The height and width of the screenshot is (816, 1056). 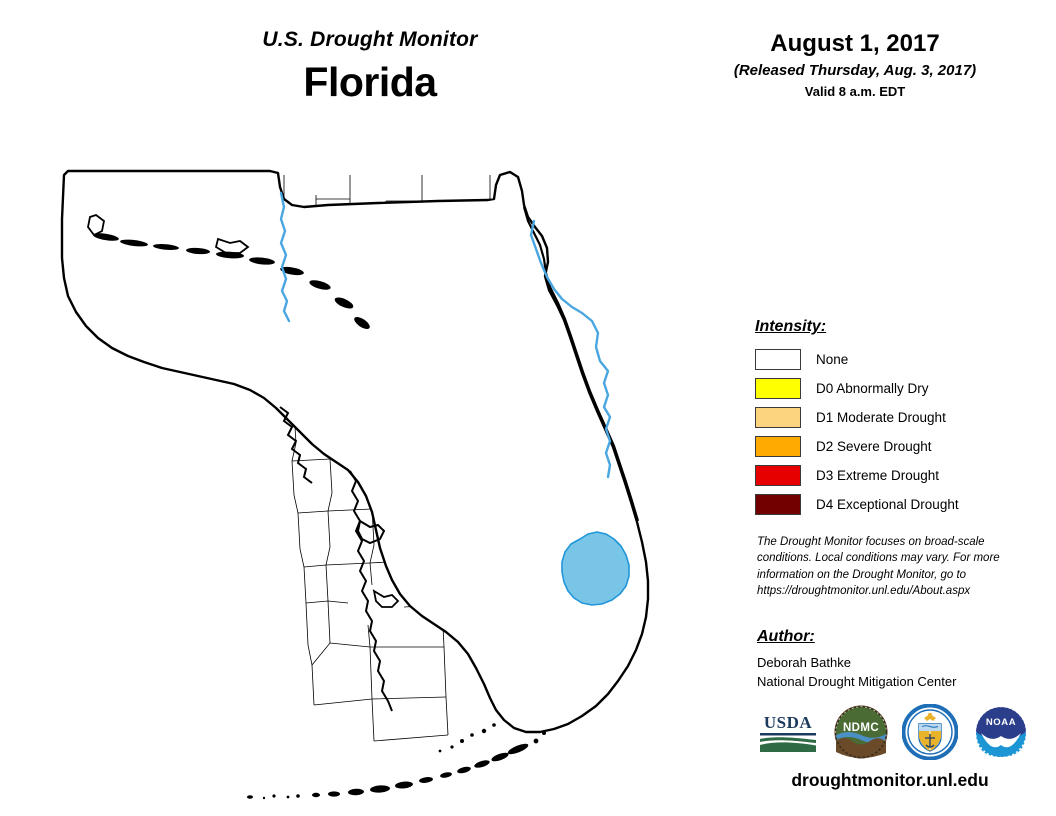 I want to click on suwannee-river, so click(x=285, y=257).